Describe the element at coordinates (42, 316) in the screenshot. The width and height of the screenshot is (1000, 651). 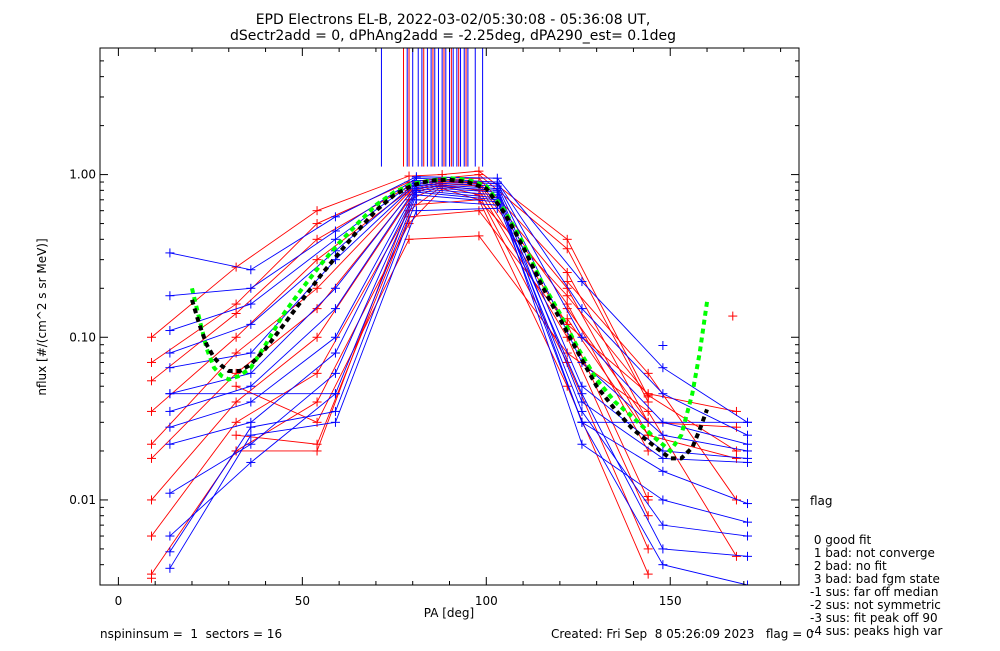
I see `y-axis-label: nflux [#/(cm^2 s sr MeV)]` at that location.